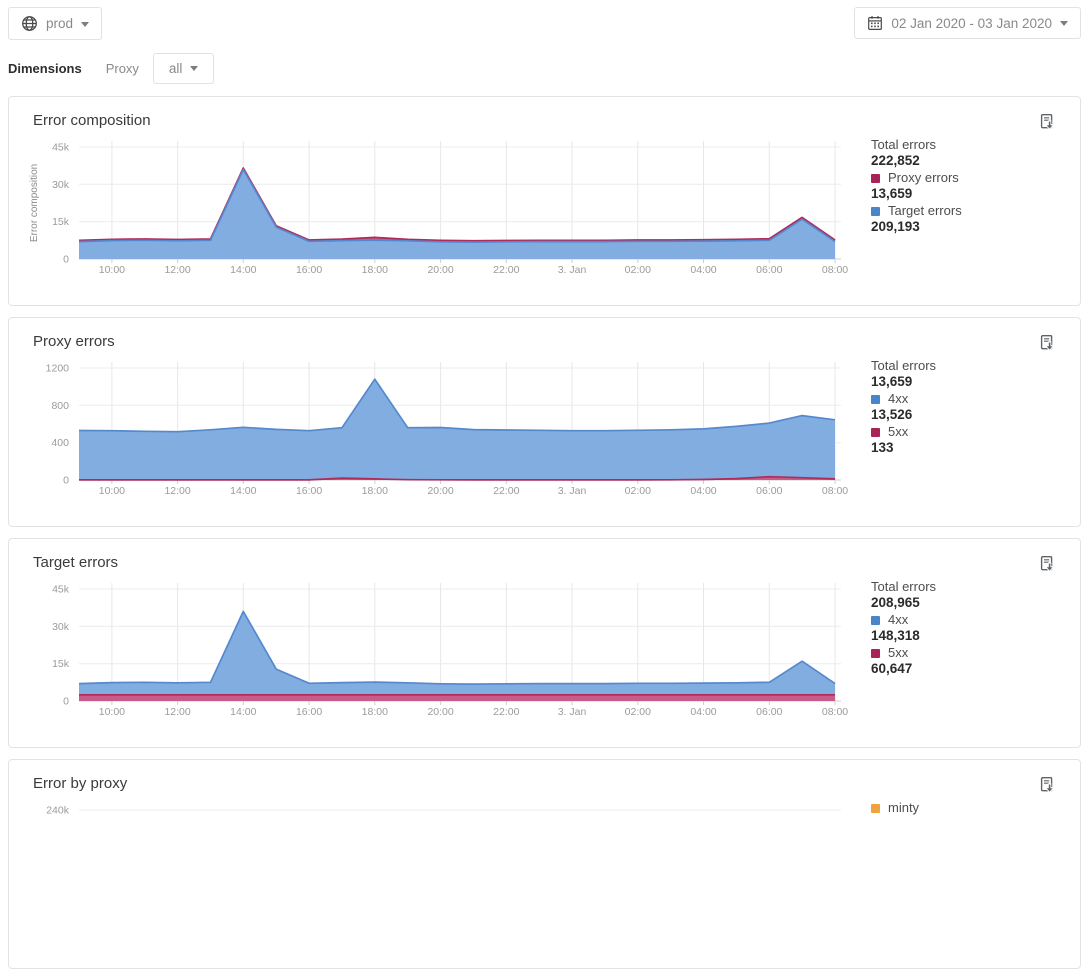  Describe the element at coordinates (61, 664) in the screenshot. I see `svg-text: 15k` at that location.